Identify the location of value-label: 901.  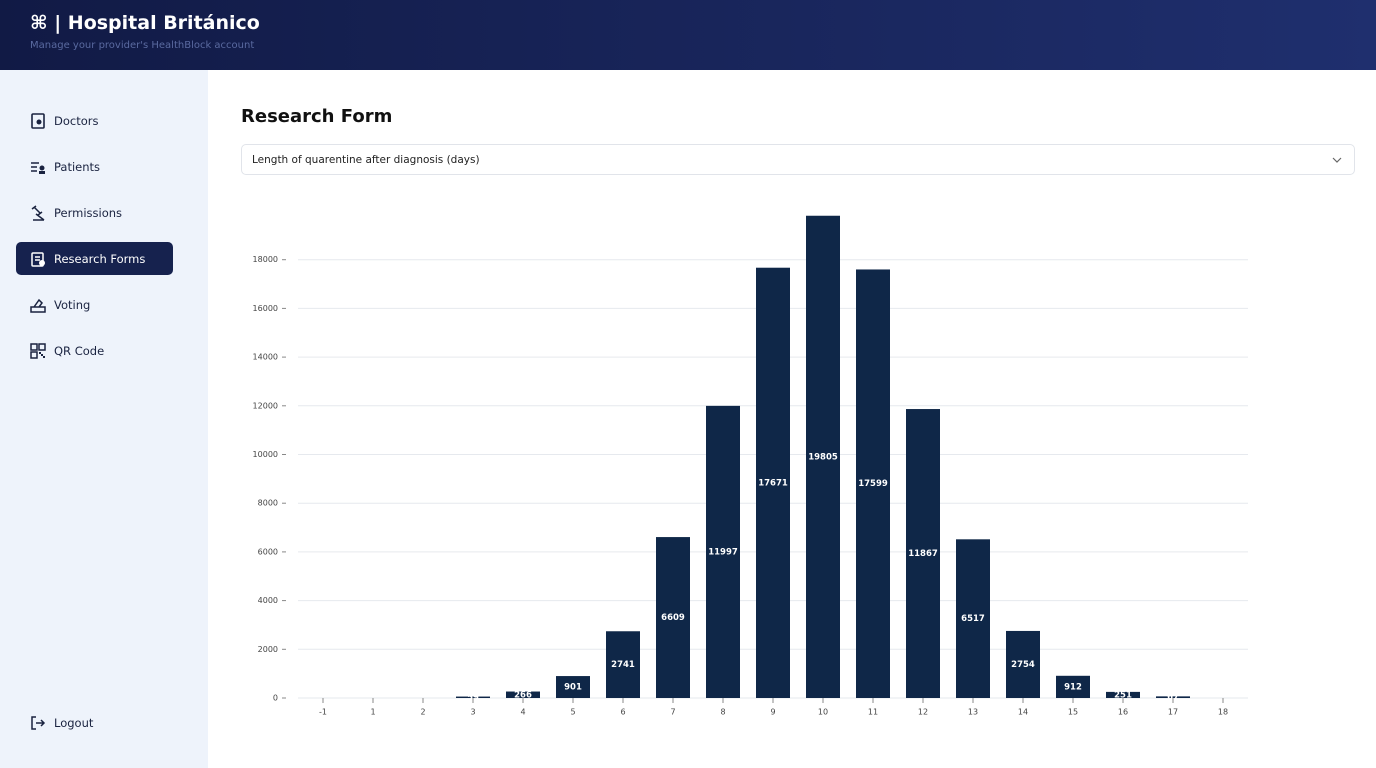
(573, 688).